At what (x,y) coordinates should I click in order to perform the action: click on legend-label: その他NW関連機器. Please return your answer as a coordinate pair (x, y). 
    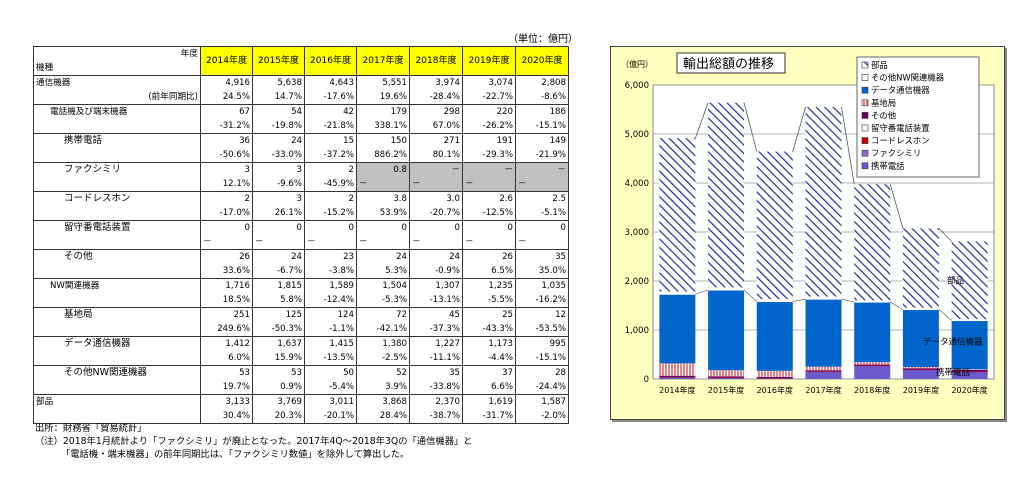
    Looking at the image, I should click on (908, 78).